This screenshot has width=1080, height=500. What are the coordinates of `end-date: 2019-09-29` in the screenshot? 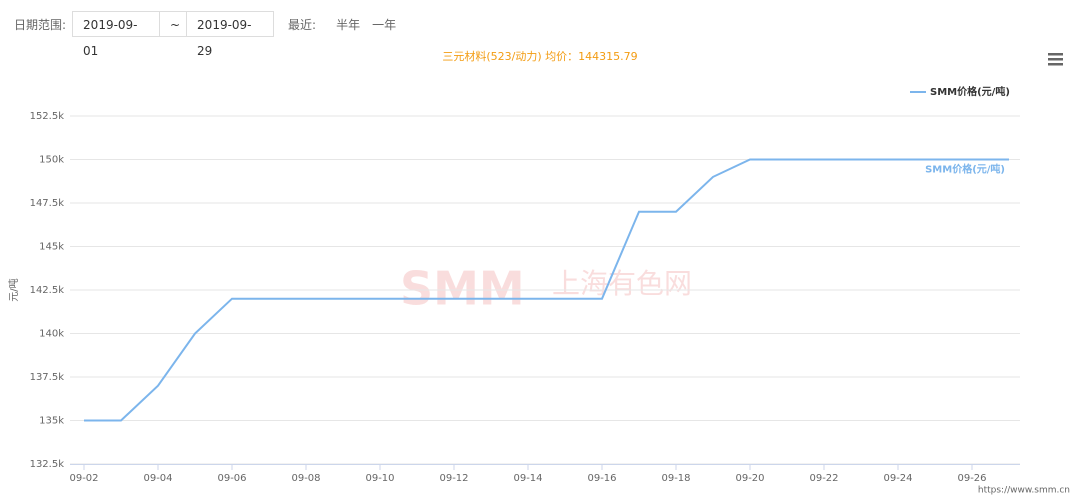 It's located at (230, 34).